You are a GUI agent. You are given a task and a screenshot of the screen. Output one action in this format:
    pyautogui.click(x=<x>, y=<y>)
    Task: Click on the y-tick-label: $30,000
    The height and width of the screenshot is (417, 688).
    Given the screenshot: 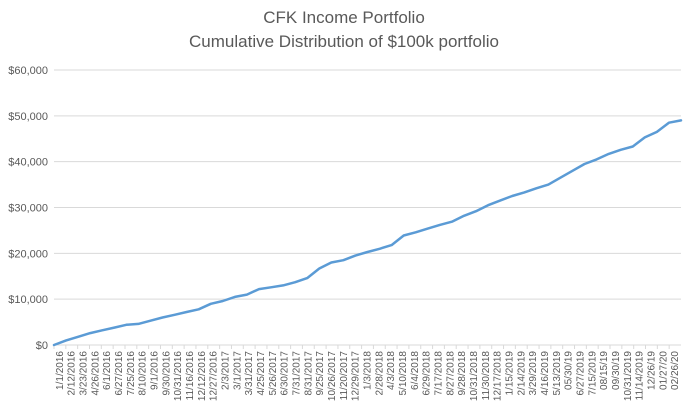 What is the action you would take?
    pyautogui.click(x=28, y=209)
    